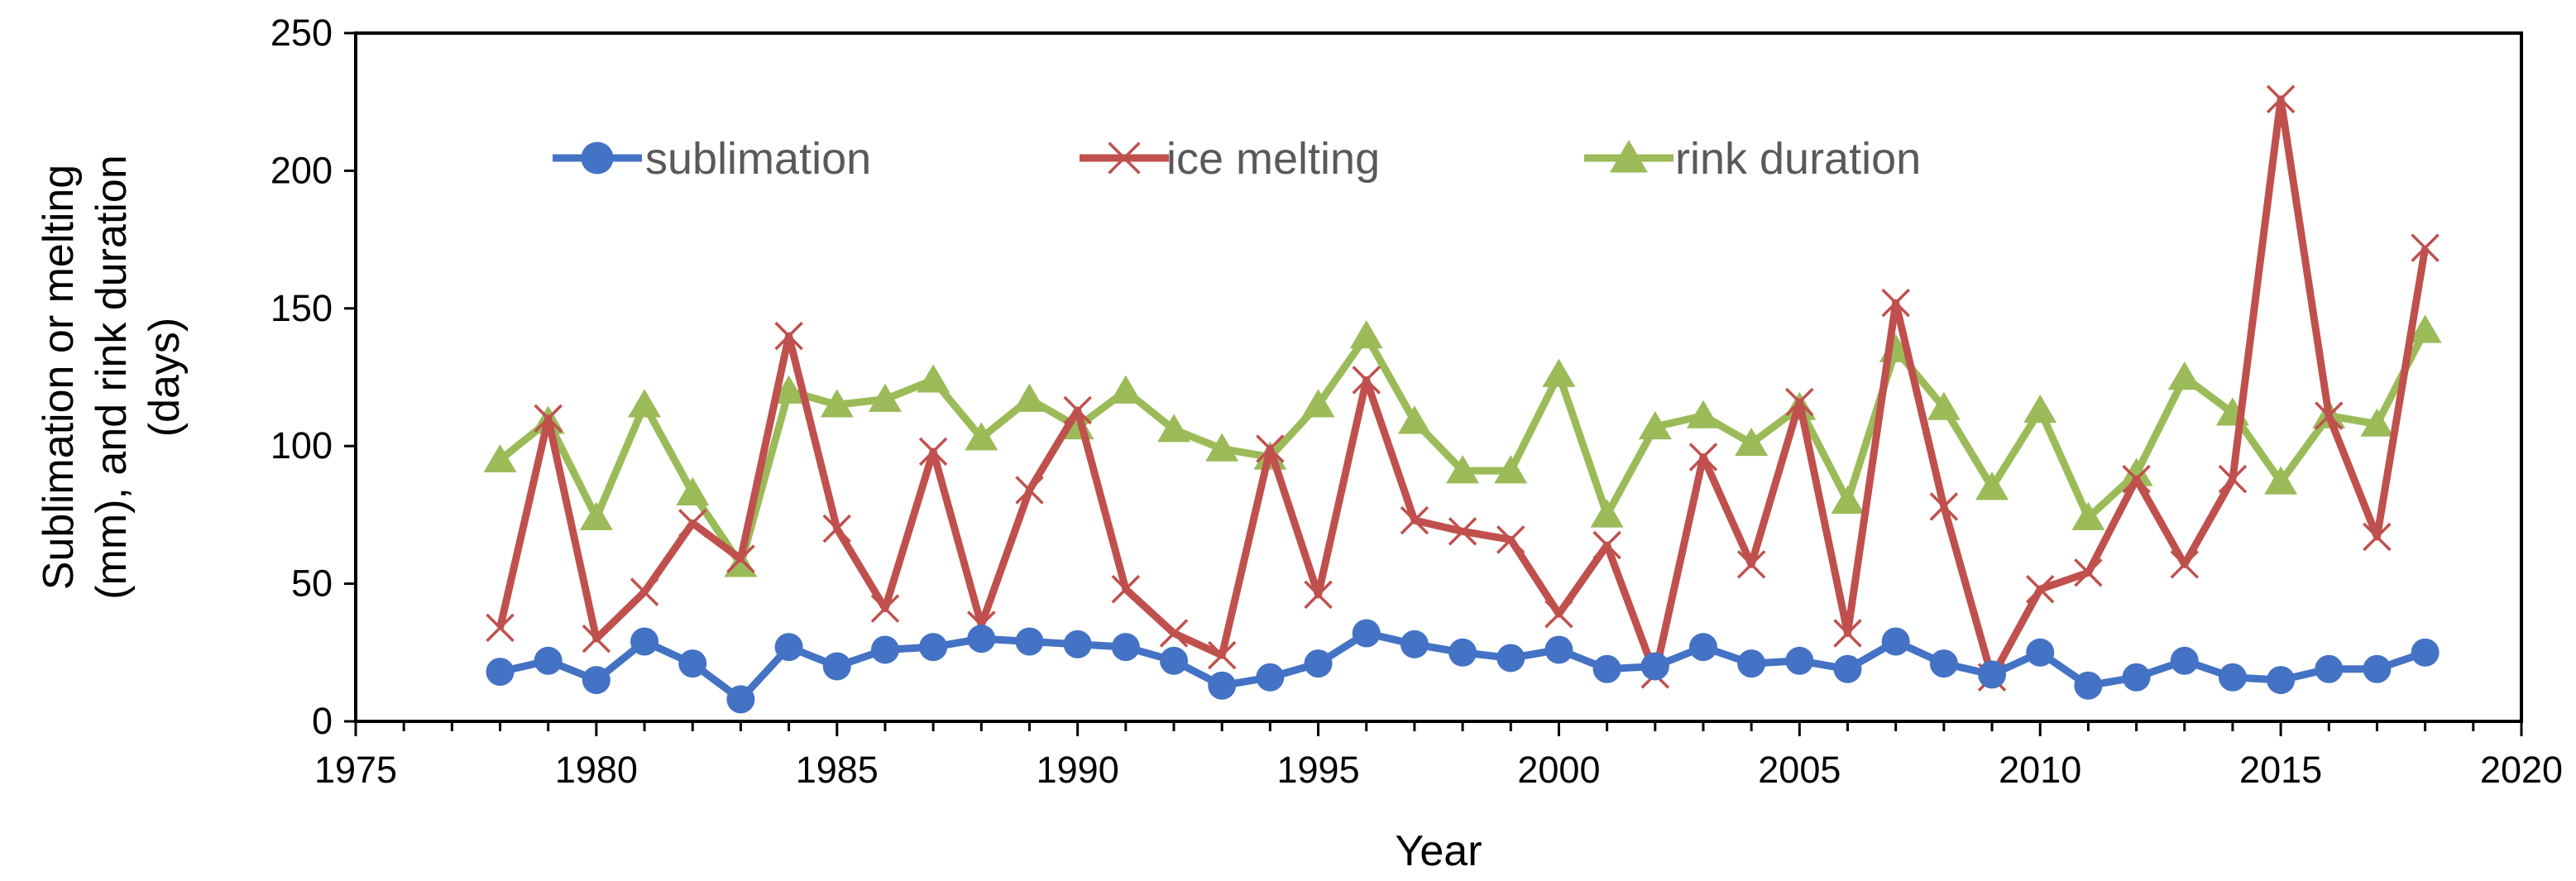  I want to click on legend: sublimation ice melting rink duration, so click(1237, 159).